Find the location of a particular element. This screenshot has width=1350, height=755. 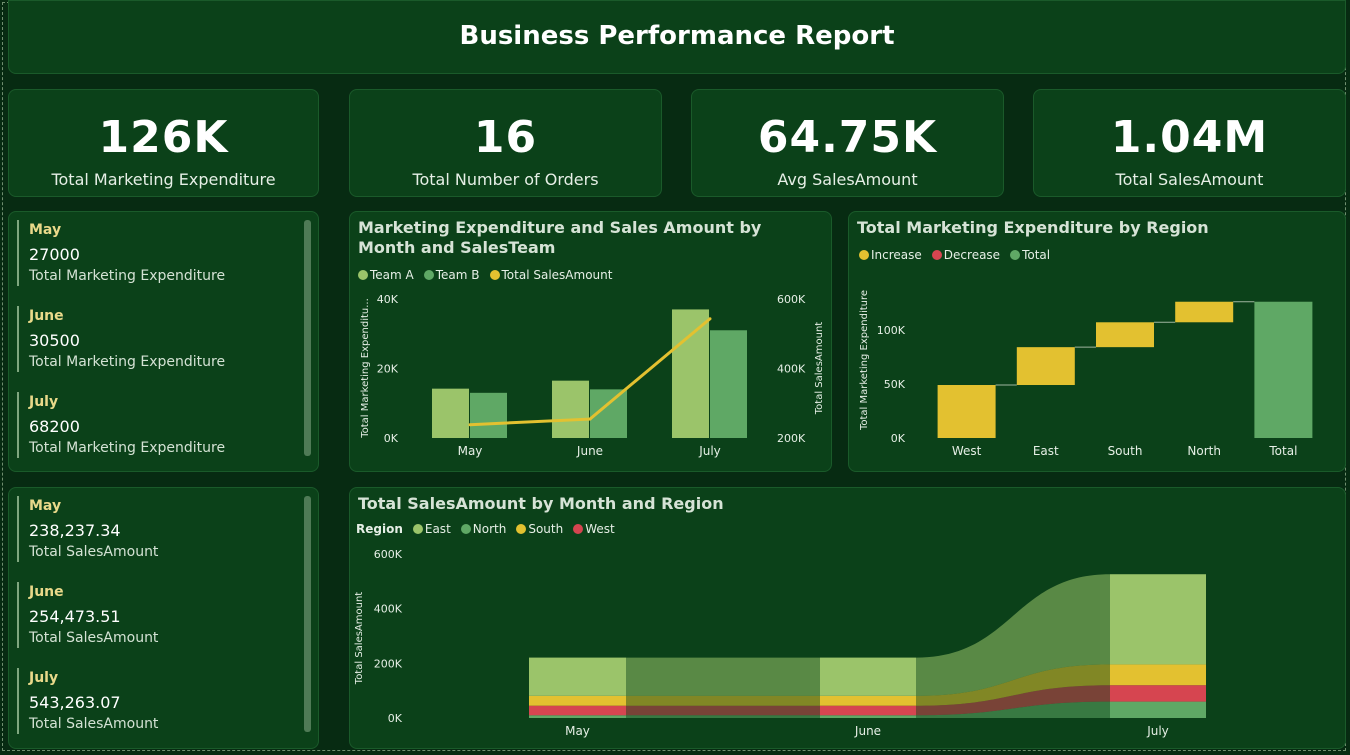

kpi-label: Total SalesAmount is located at coordinates (1189, 179).